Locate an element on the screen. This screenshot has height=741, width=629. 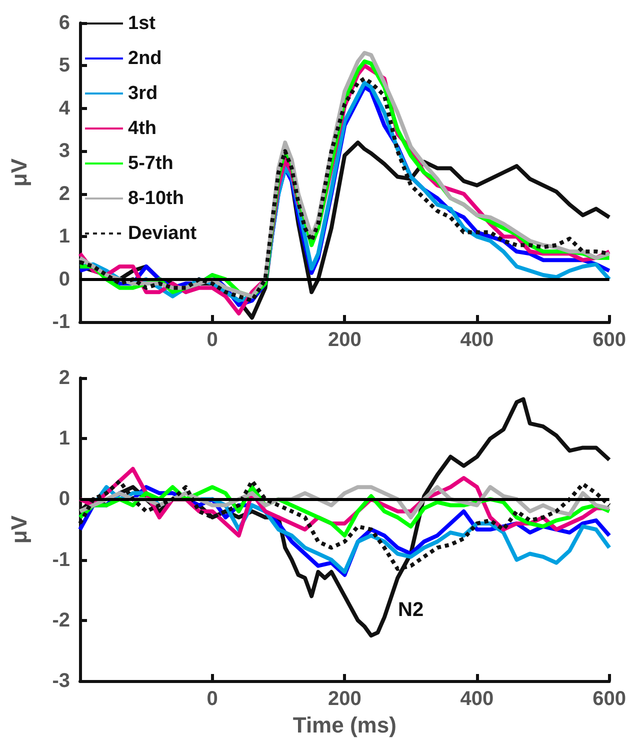
legend-label: 4th is located at coordinates (142, 128).